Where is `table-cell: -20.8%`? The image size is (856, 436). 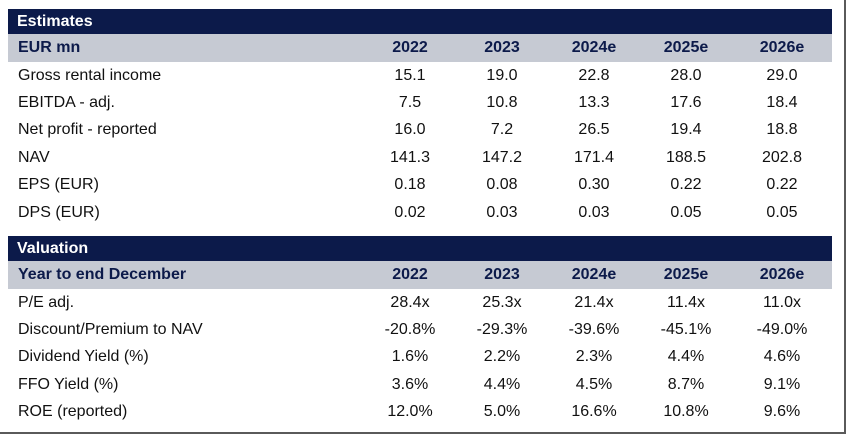 table-cell: -20.8% is located at coordinates (410, 330).